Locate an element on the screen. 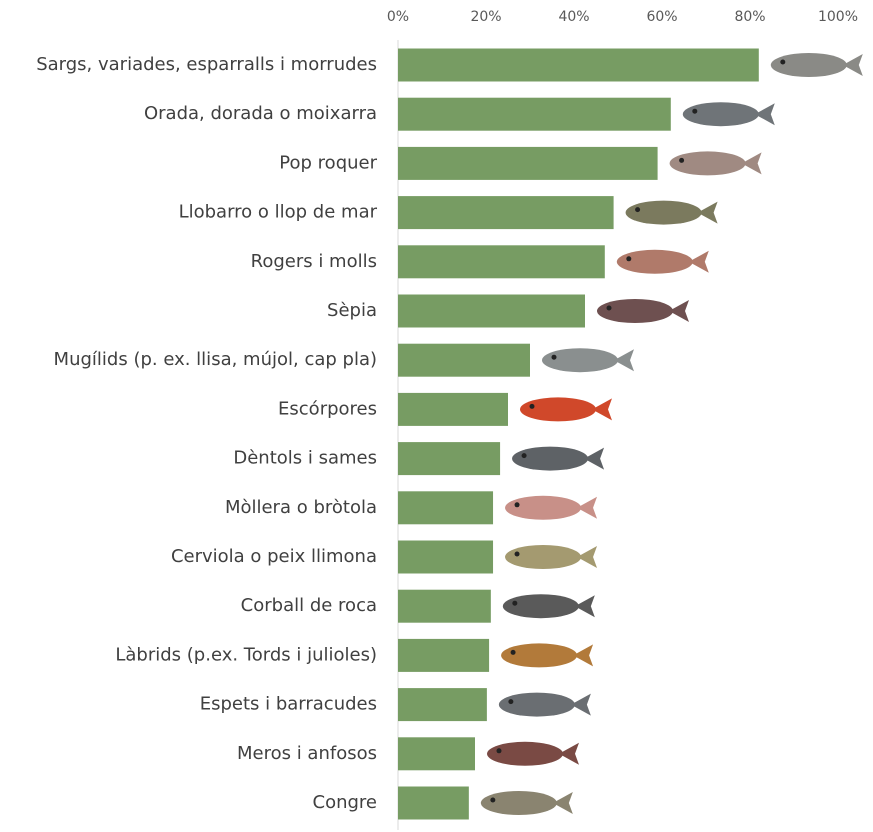 This screenshot has width=873, height=832. y-tick-label: Sargs, variades, esparralls i morrudes is located at coordinates (206, 64).